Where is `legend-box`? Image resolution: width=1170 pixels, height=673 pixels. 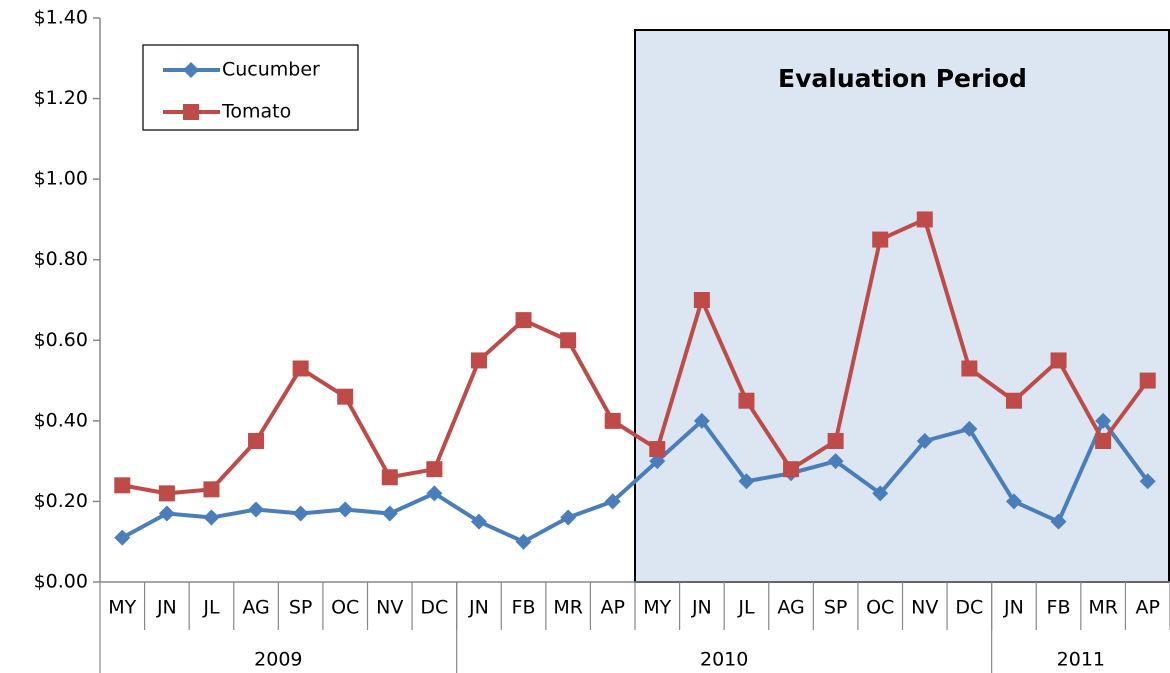
legend-box is located at coordinates (250, 87).